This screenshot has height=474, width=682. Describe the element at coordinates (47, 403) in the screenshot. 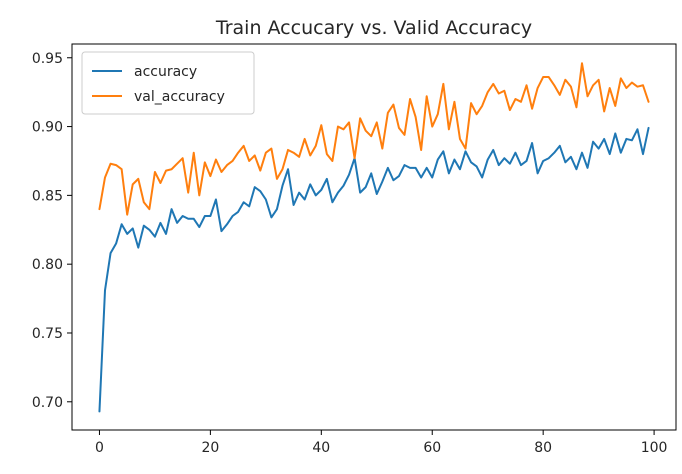

I see `y-tick-label: 0.70` at that location.